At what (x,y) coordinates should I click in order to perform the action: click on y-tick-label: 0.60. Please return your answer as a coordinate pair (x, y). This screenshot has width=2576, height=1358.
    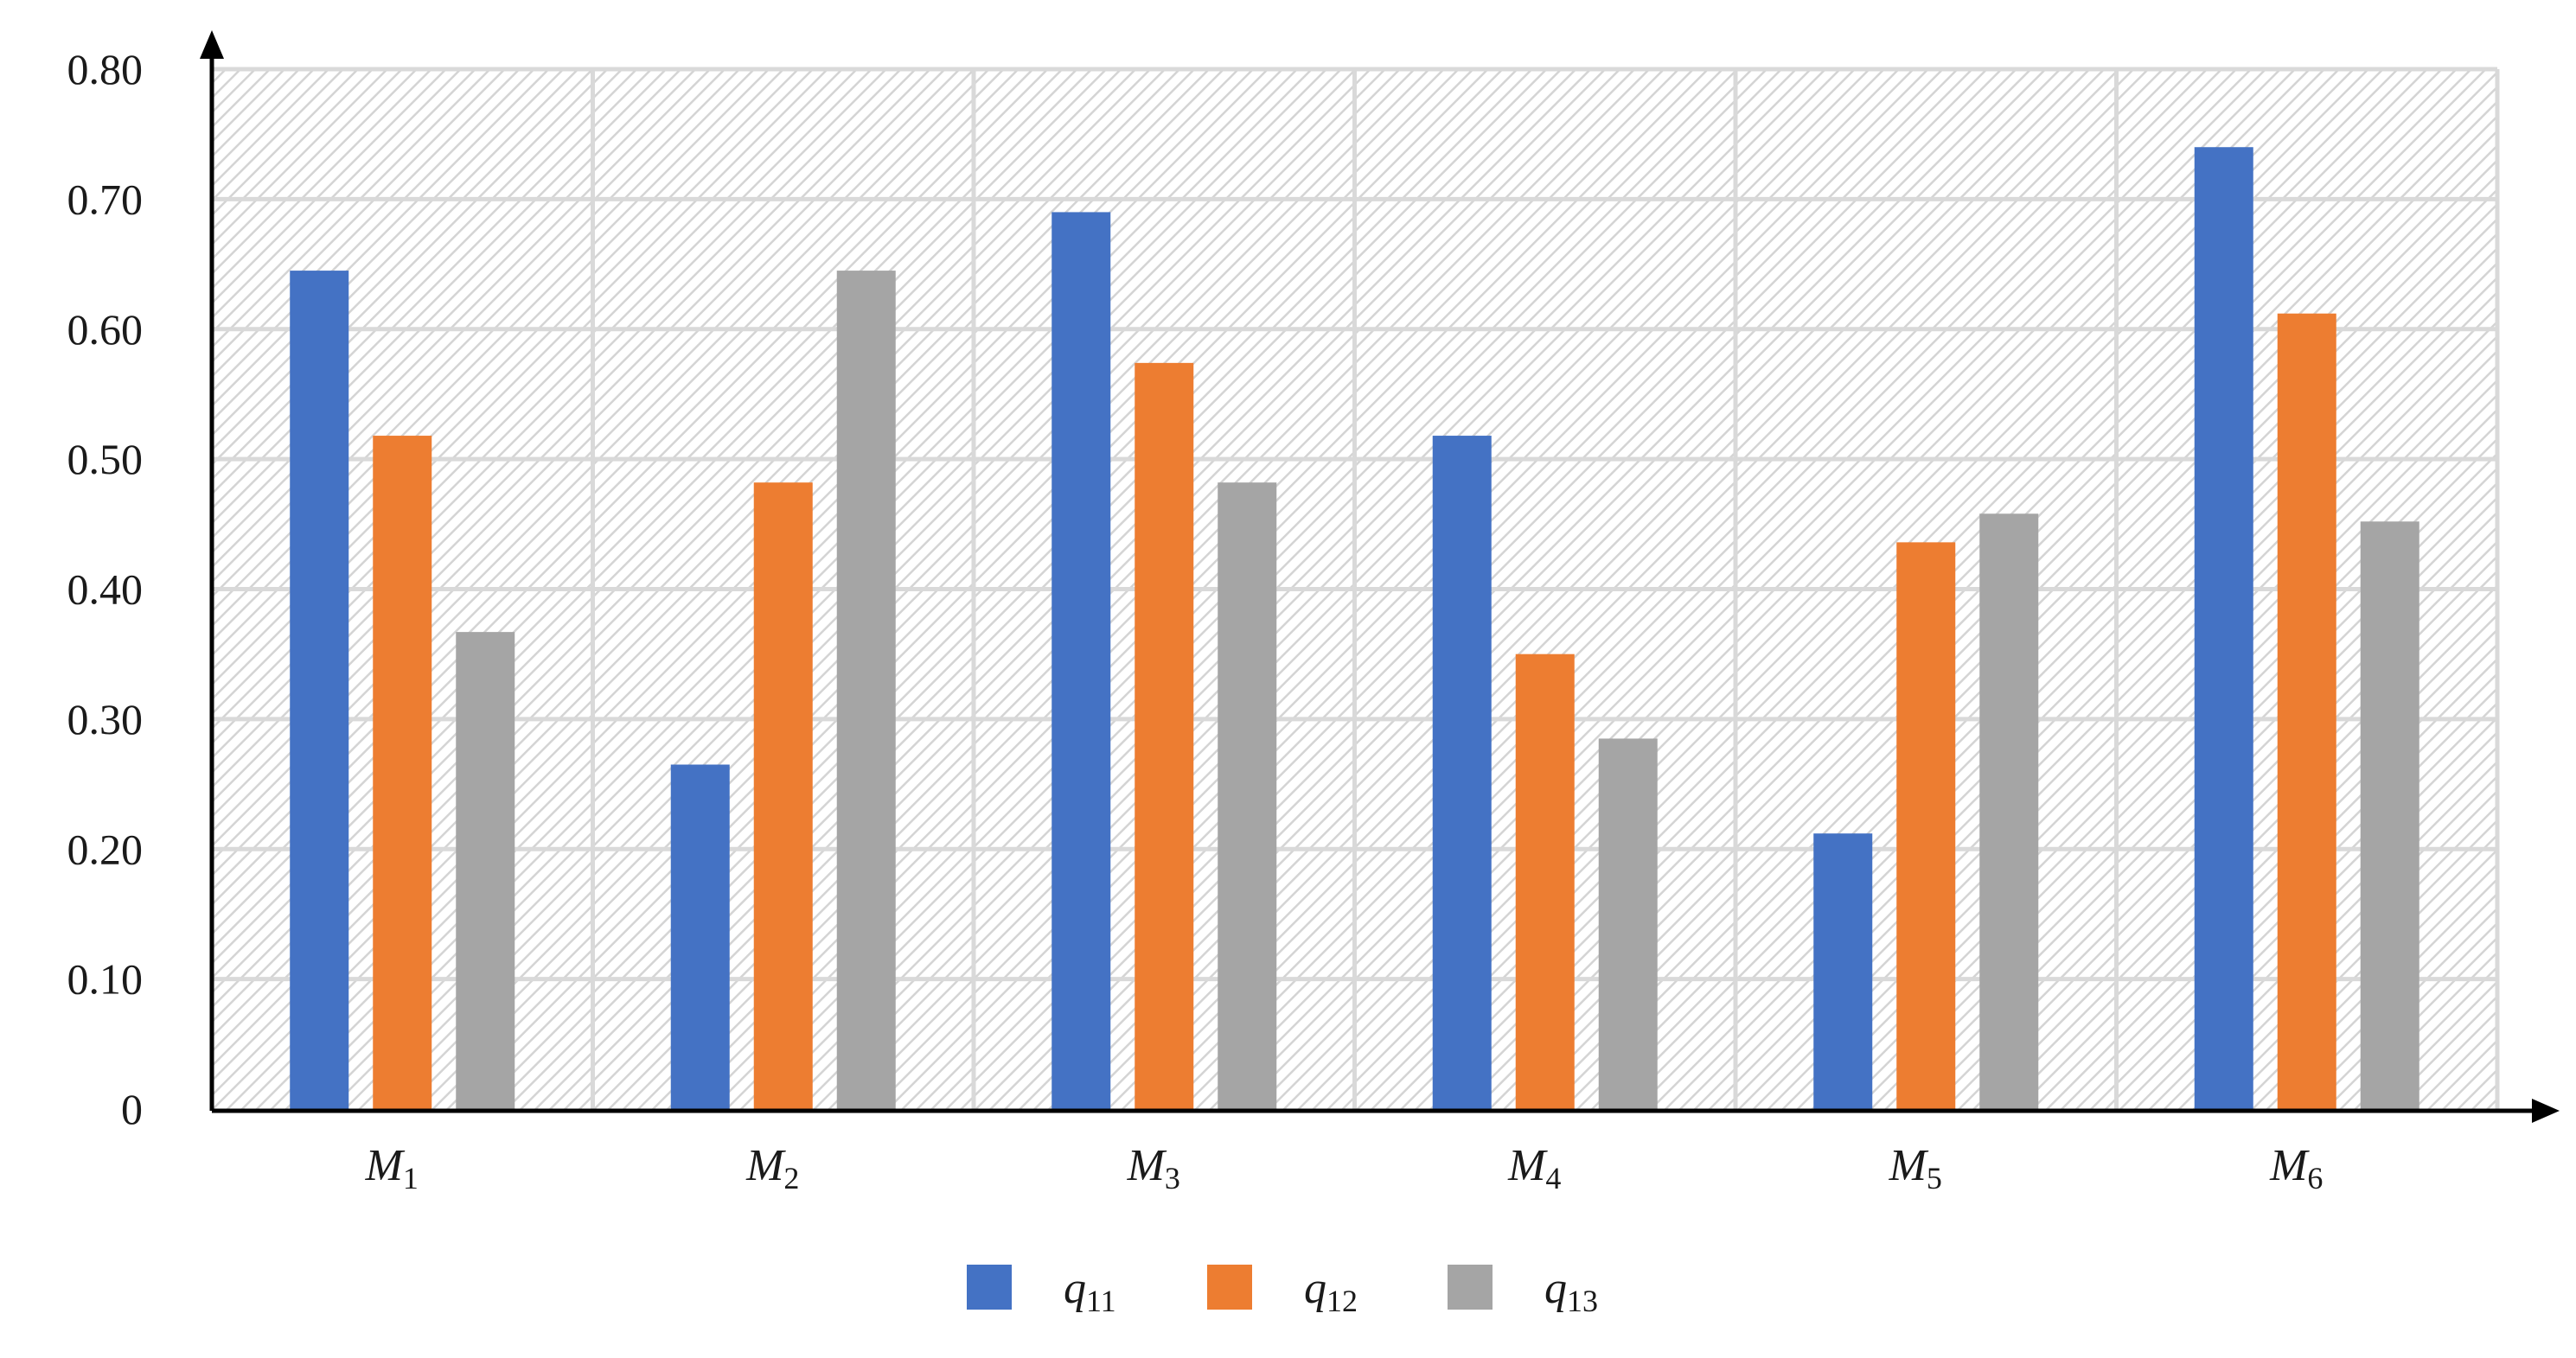
    Looking at the image, I should click on (106, 329).